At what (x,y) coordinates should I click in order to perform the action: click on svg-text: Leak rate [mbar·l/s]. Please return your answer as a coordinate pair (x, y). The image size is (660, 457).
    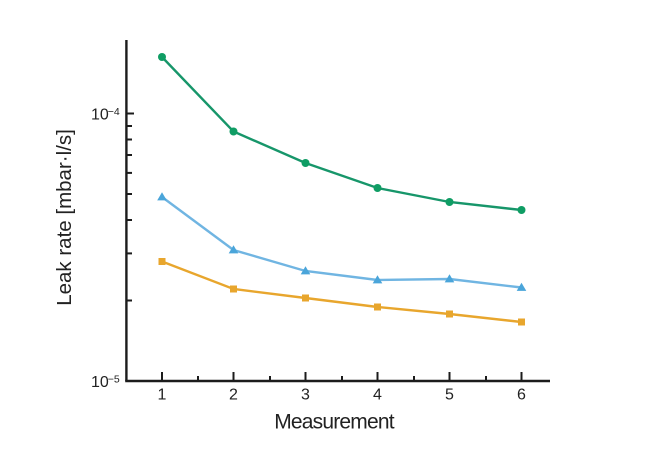
    Looking at the image, I should click on (64, 217).